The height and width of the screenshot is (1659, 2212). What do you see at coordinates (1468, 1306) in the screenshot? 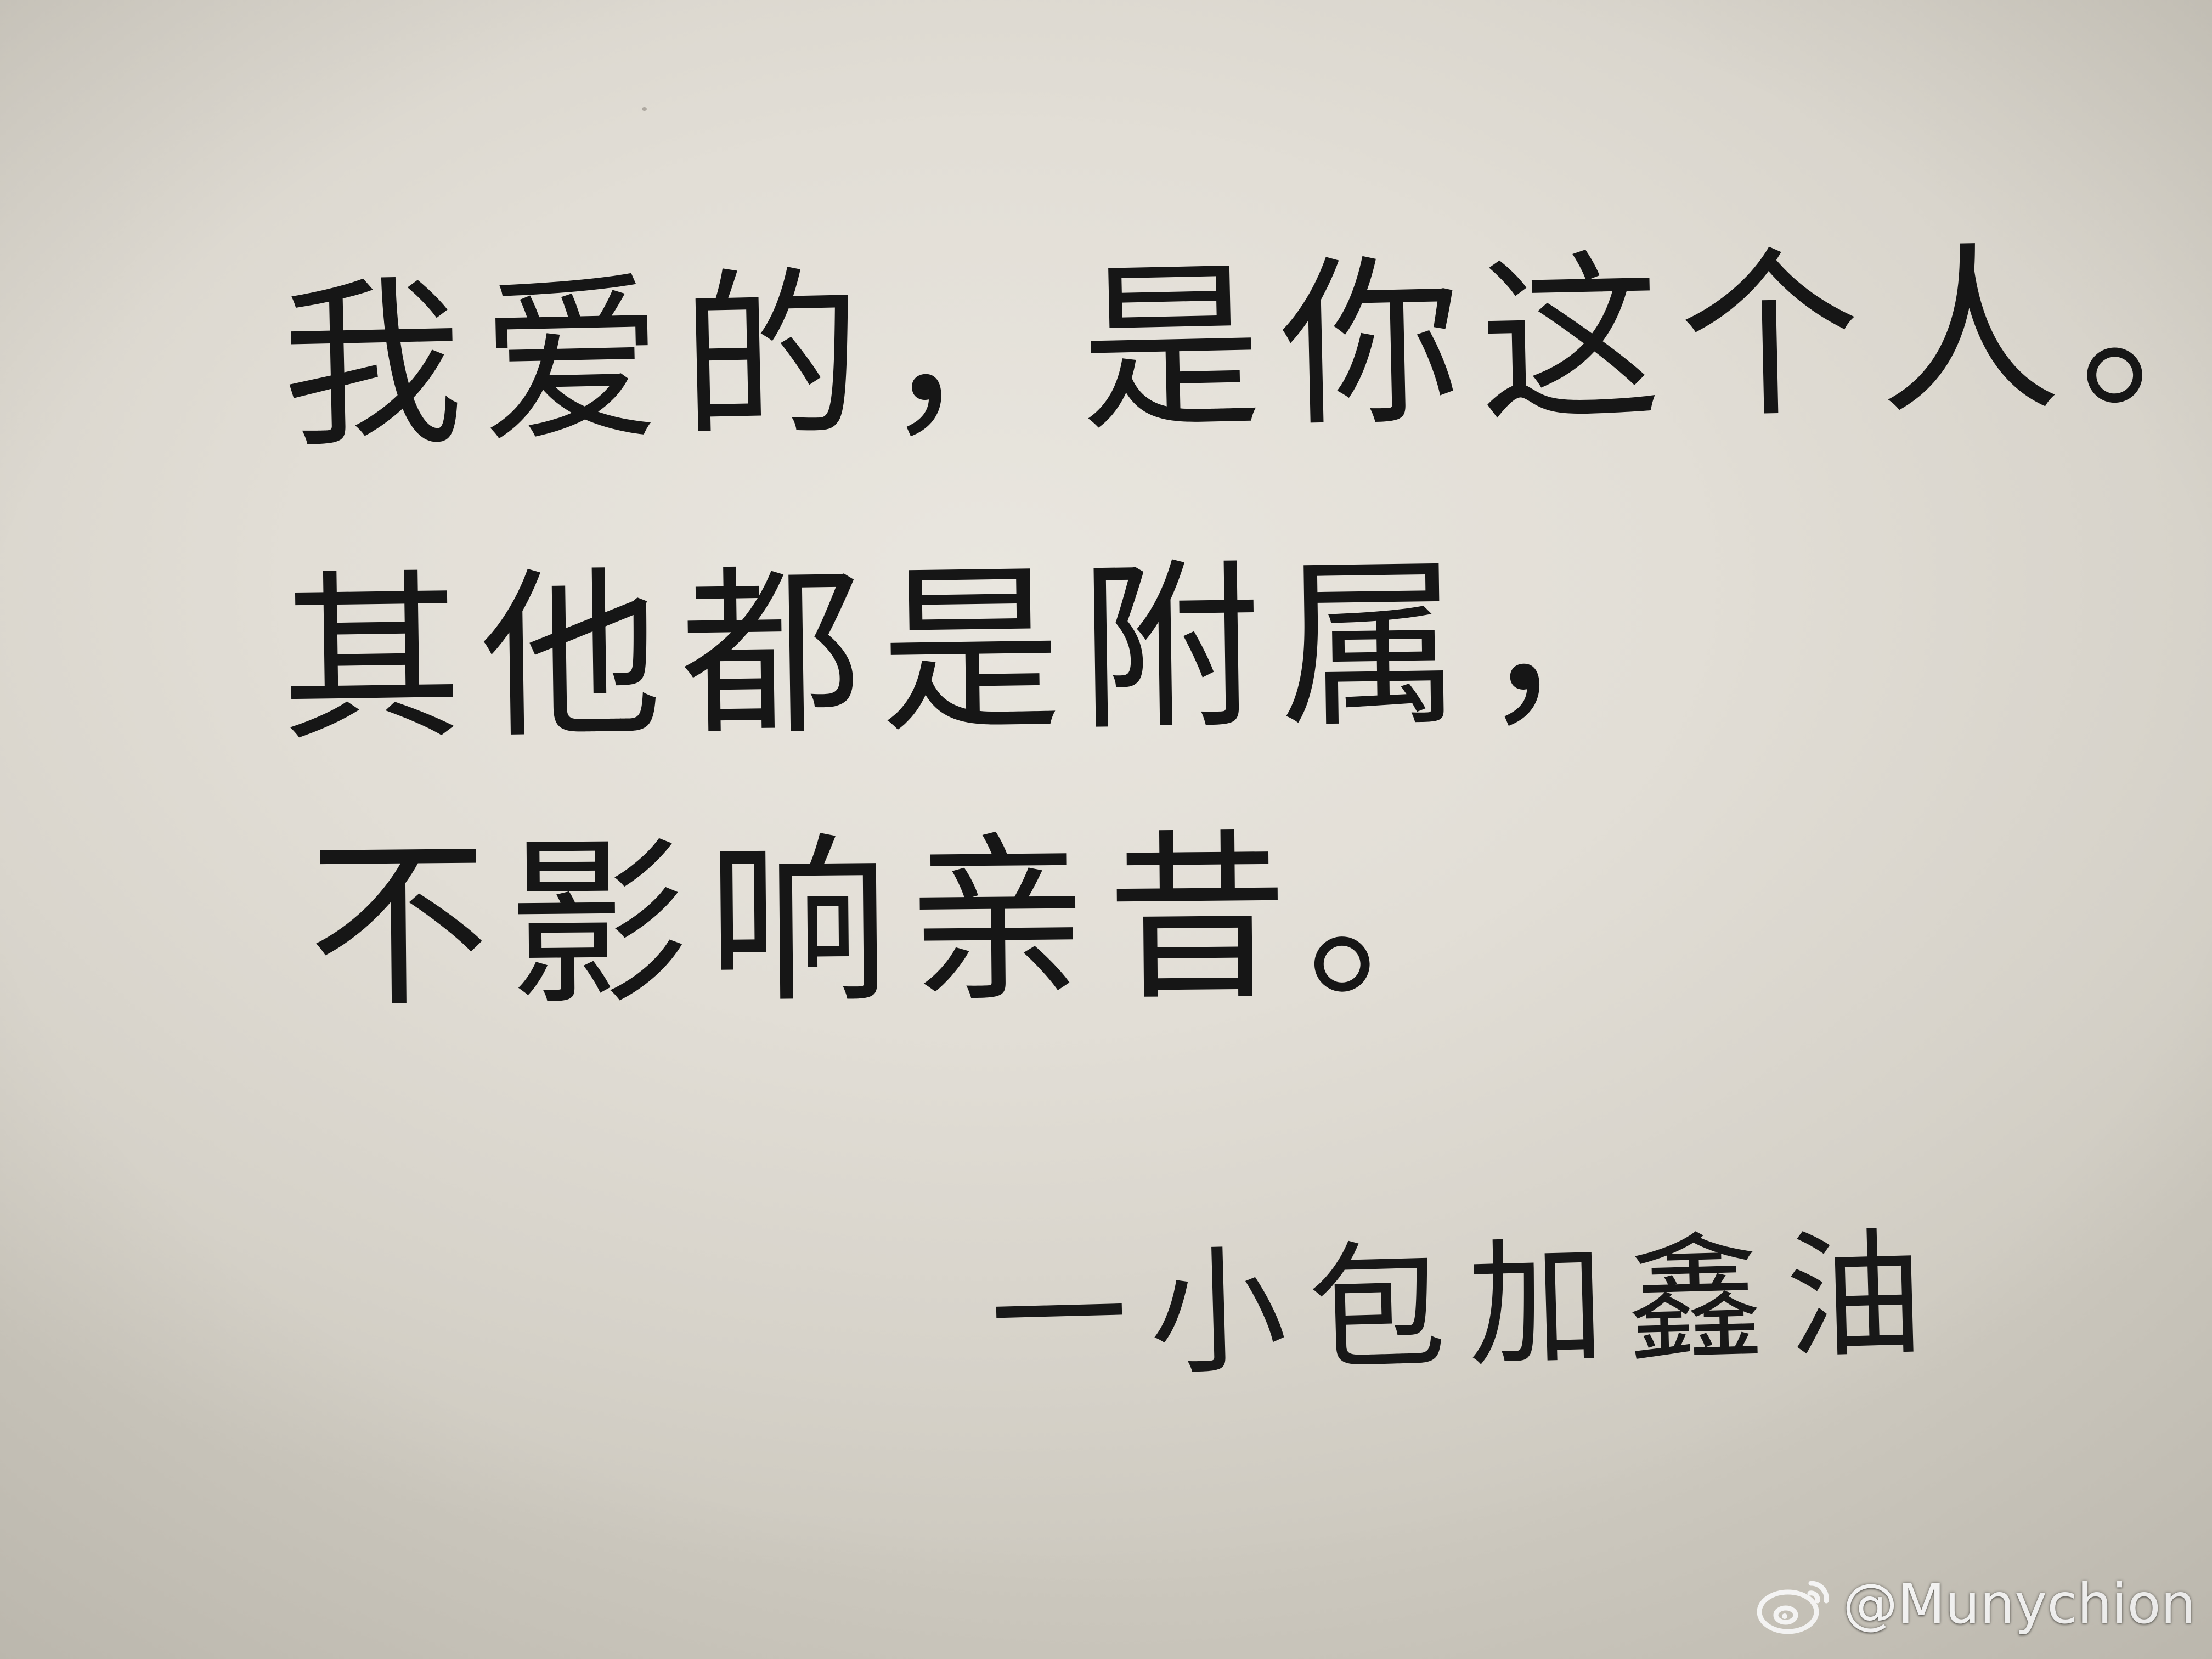
I see `signature: 一小包加鑫油` at bounding box center [1468, 1306].